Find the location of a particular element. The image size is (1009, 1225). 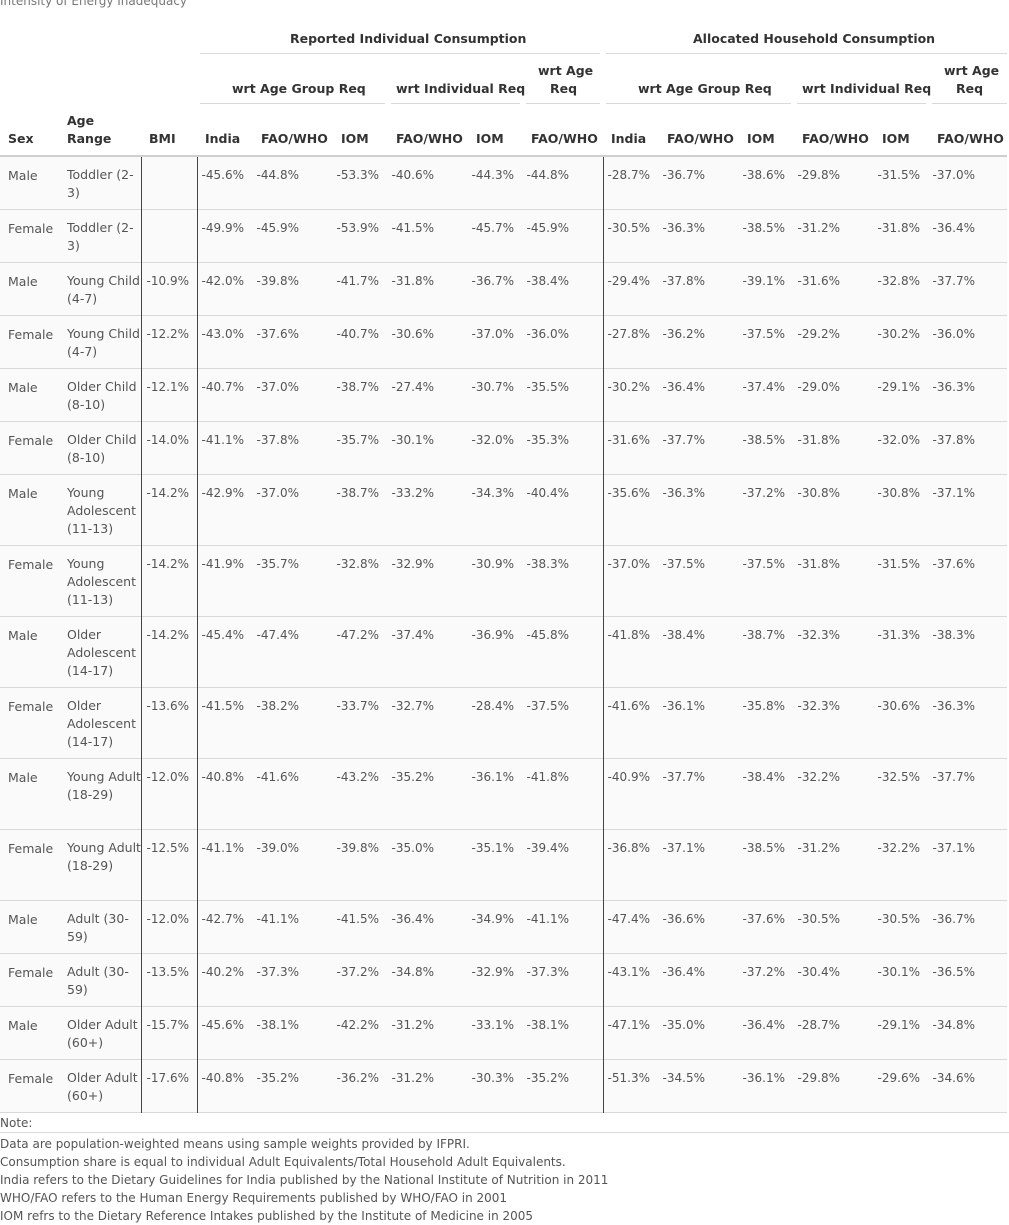

cell-value: -45.9% is located at coordinates (547, 228).